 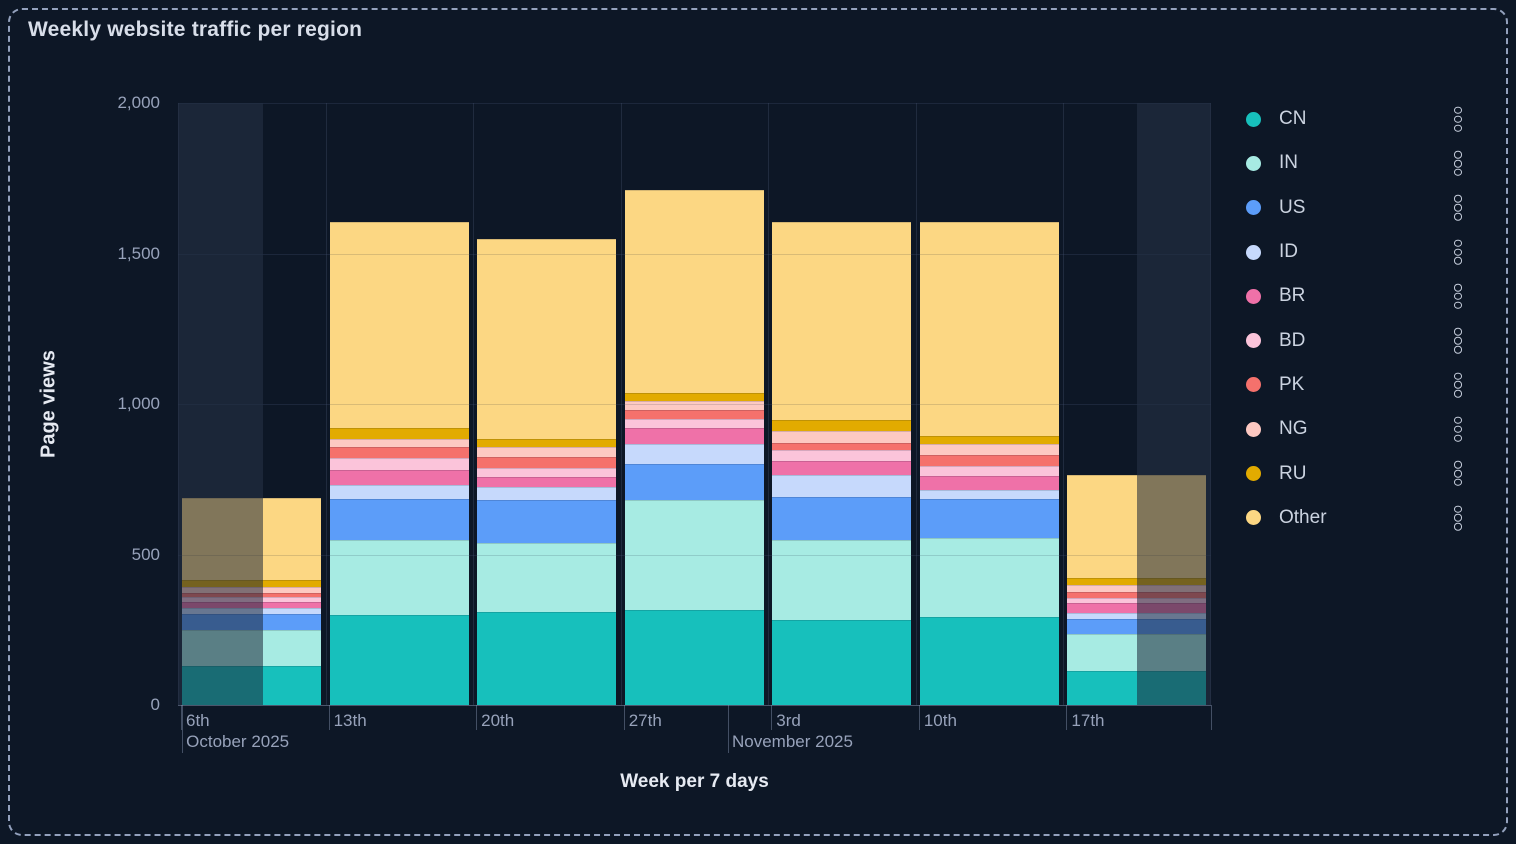 I want to click on legend-item-label: BR, so click(x=1292, y=296).